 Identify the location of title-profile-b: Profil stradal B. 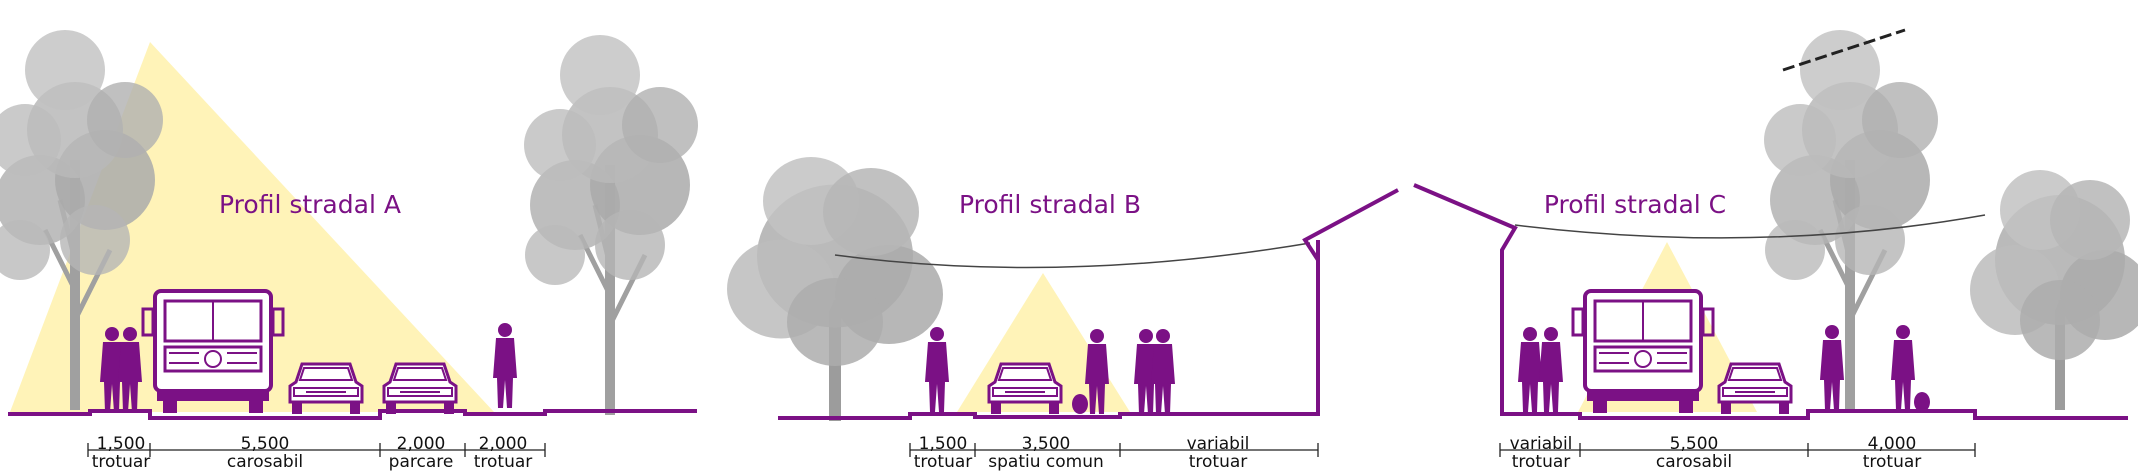
(1050, 204).